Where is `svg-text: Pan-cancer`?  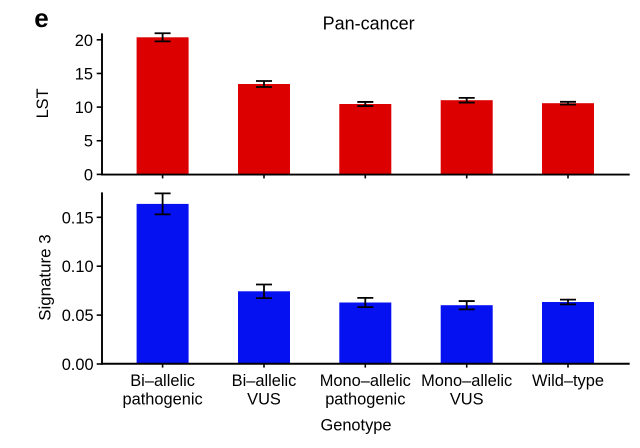
svg-text: Pan-cancer is located at coordinates (369, 24).